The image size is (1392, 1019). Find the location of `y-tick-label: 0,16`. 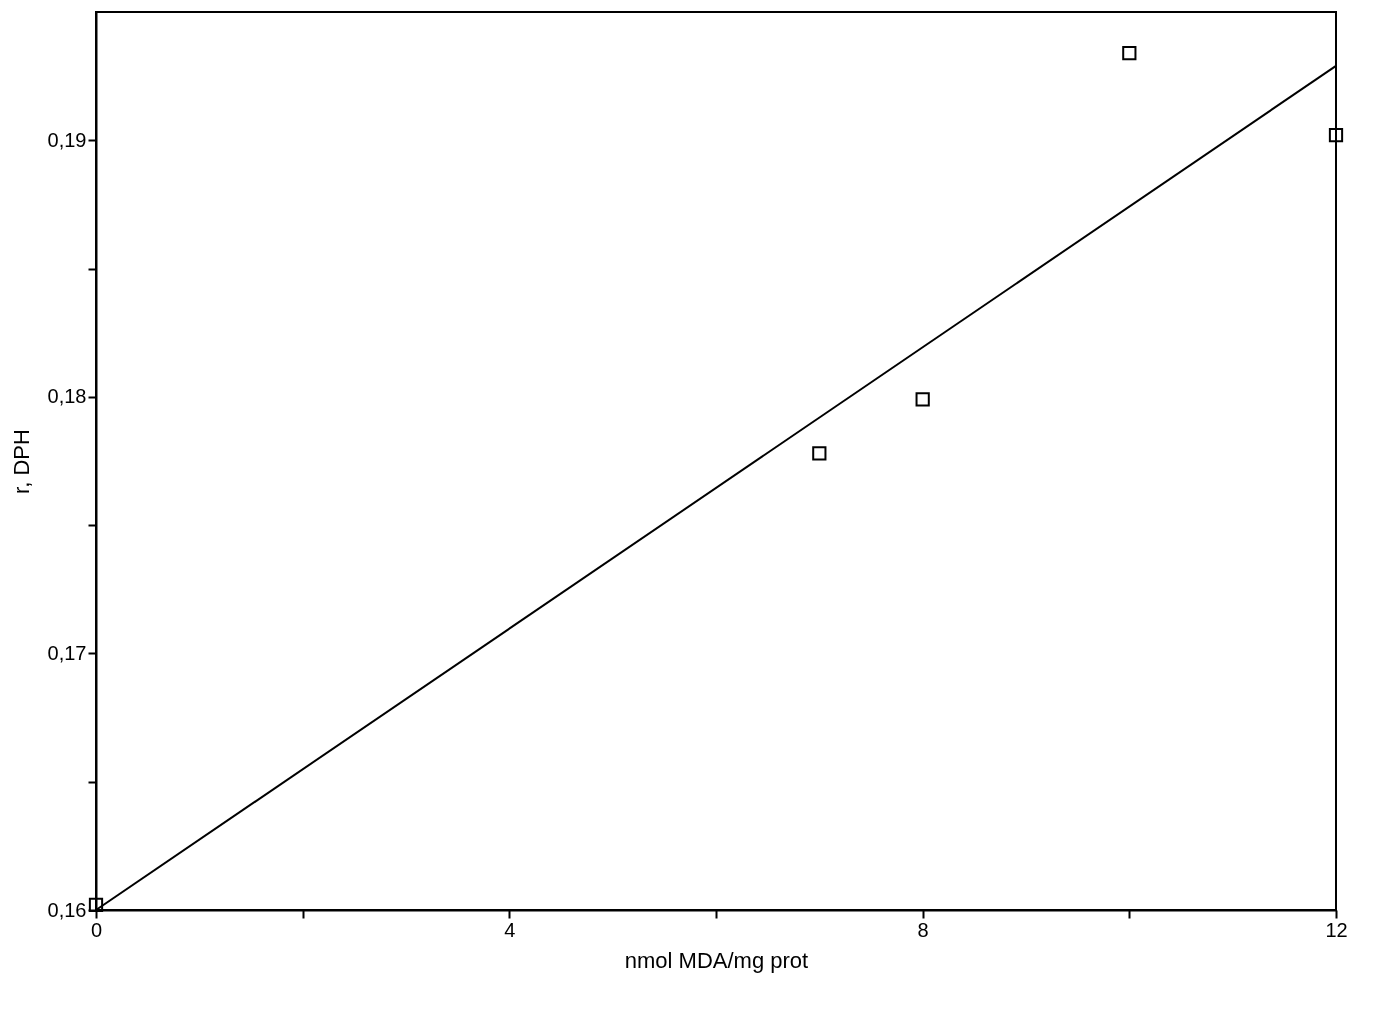

y-tick-label: 0,16 is located at coordinates (67, 909).